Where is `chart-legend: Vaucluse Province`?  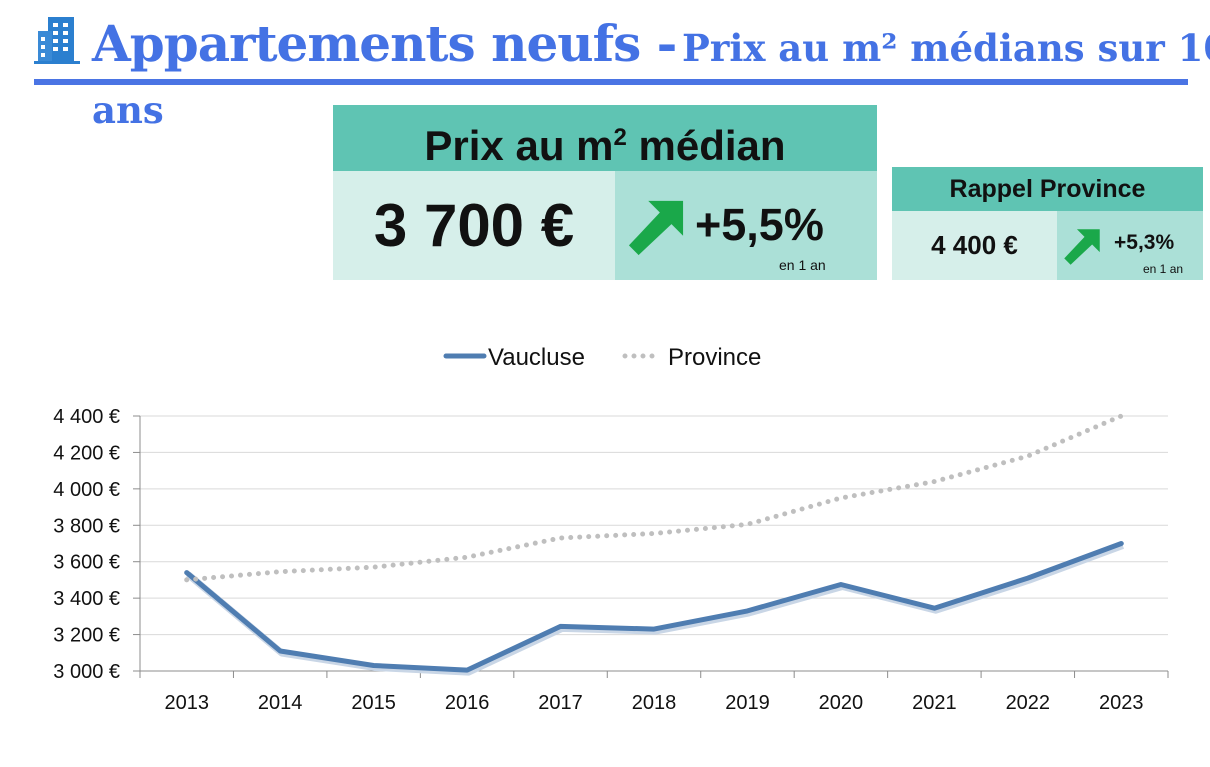
chart-legend: Vaucluse Province is located at coordinates (602, 357).